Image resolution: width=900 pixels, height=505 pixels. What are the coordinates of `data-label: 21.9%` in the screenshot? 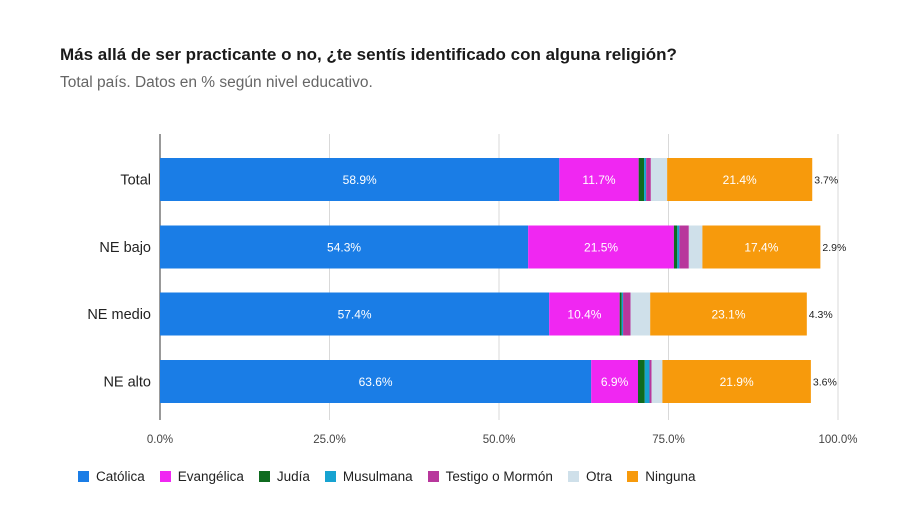 It's located at (737, 382).